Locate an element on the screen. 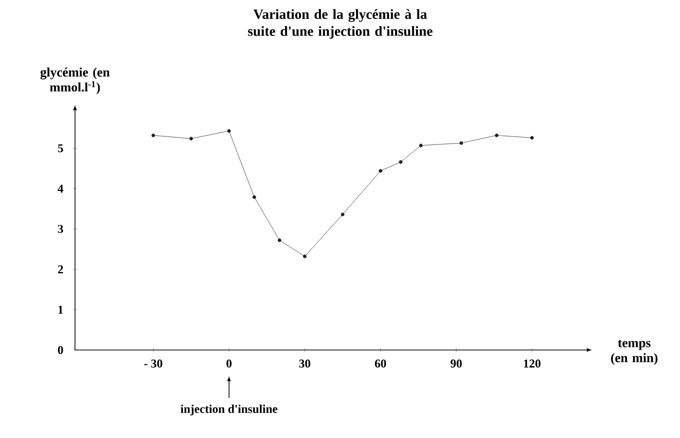  x-tick-label: - 30 is located at coordinates (153, 364).